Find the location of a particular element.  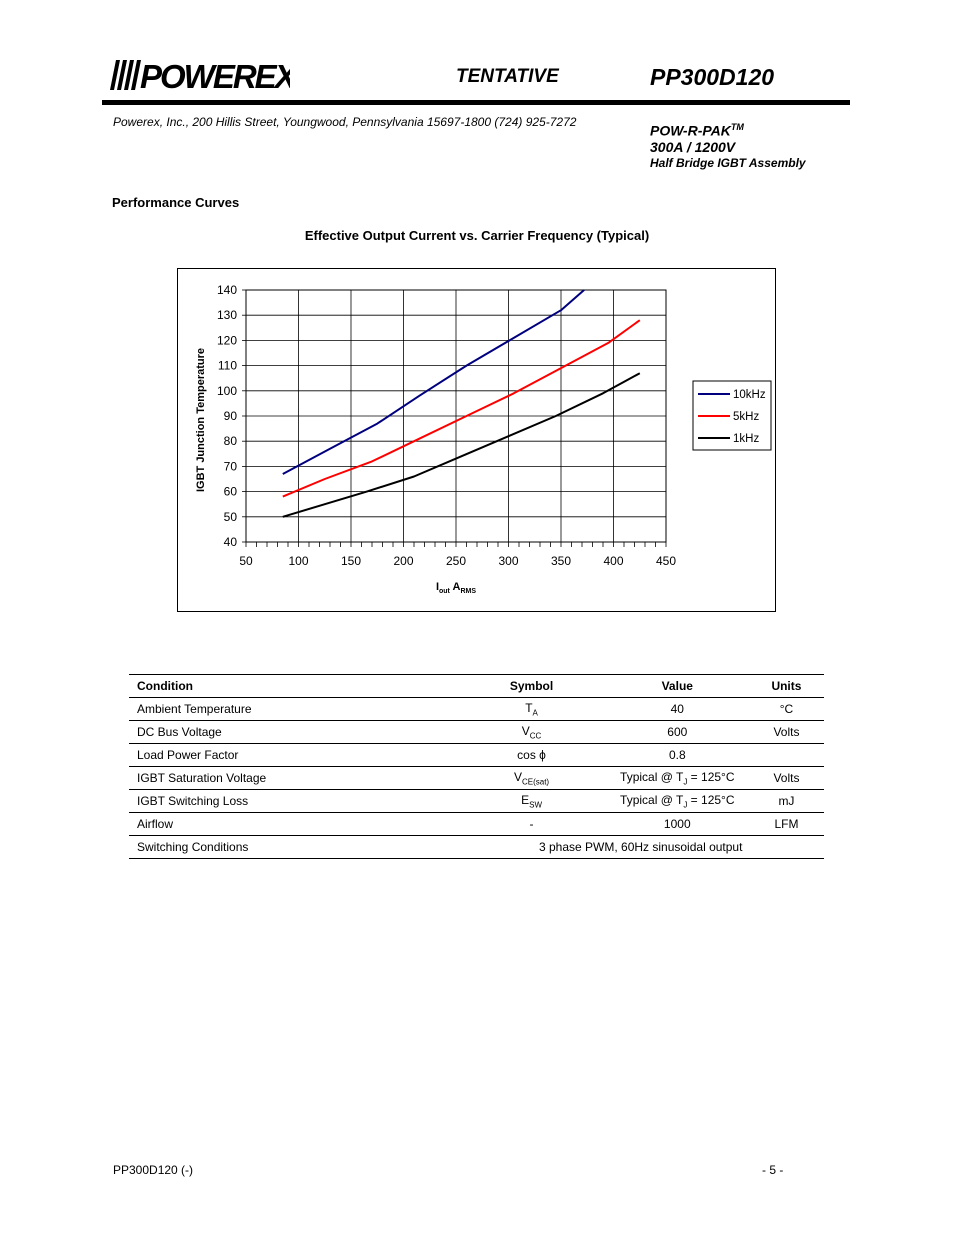

x-tick-label: 100 is located at coordinates (298, 561).